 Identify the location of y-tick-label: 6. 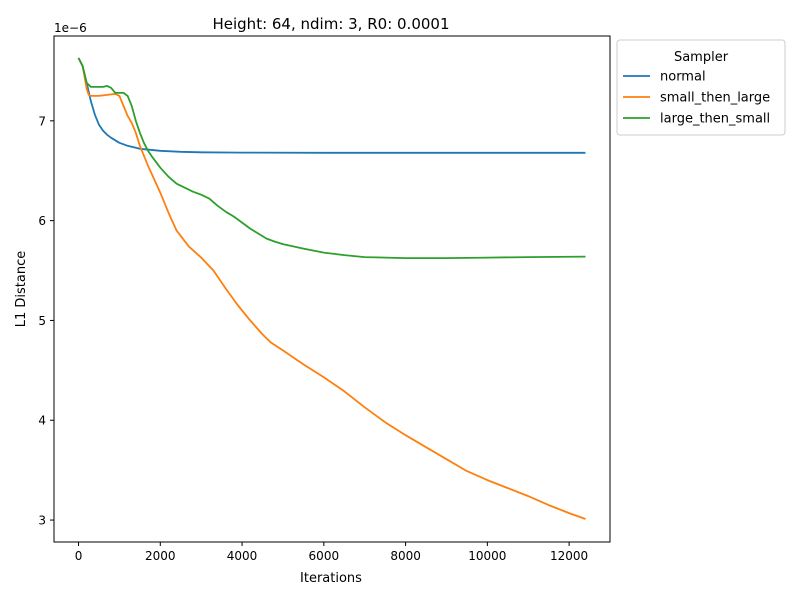
(42, 221).